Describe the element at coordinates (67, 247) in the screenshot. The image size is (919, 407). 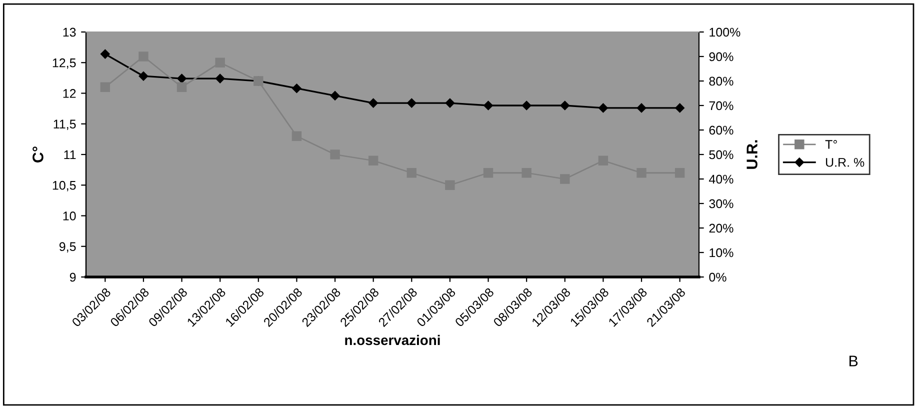
I see `y-tick-label: 9,5` at that location.